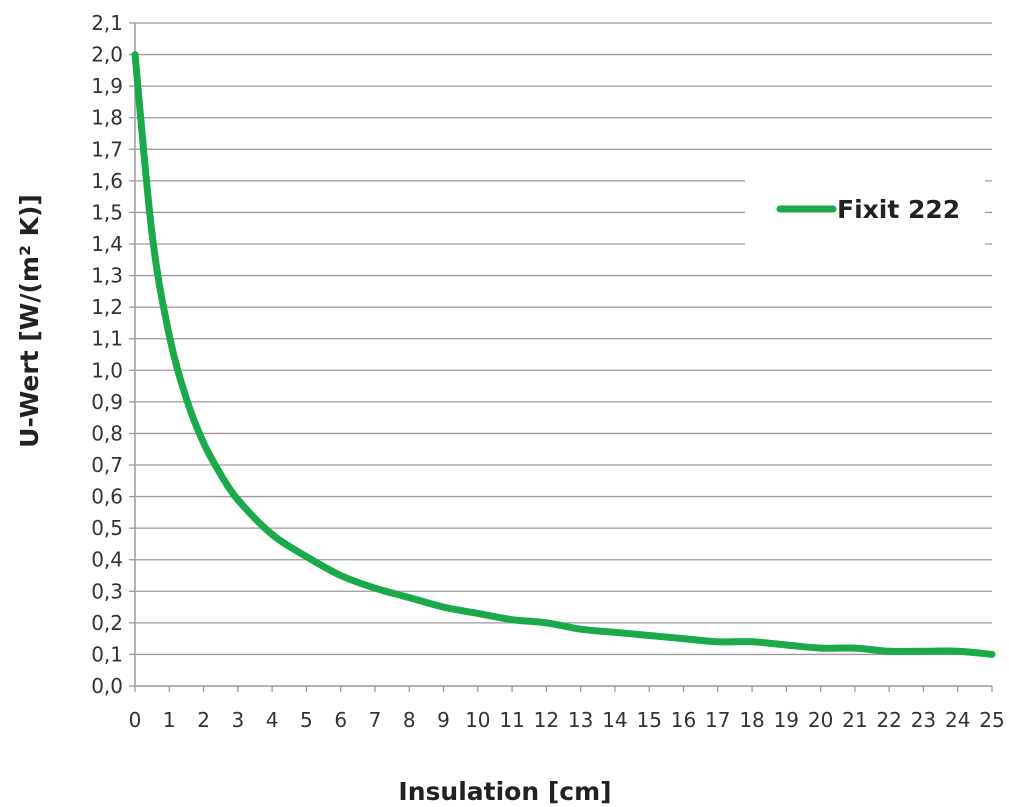 The width and height of the screenshot is (1009, 807). I want to click on y-tick-label: 0,2, so click(107, 623).